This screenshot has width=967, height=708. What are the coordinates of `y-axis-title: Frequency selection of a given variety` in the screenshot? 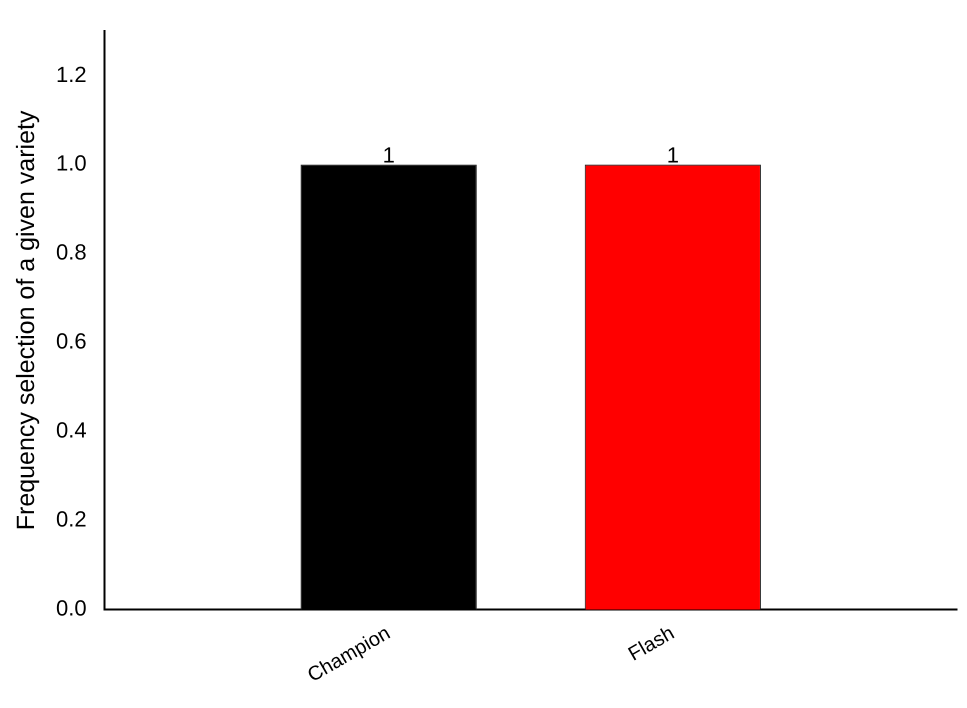 It's located at (26, 320).